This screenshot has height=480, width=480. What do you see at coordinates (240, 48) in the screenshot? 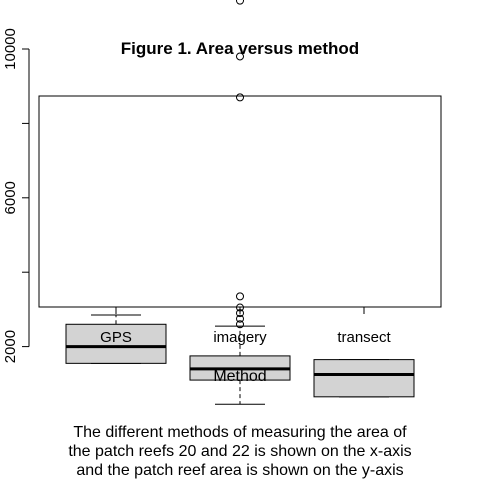
I see `chart-title: Figure 1. Area versus method` at bounding box center [240, 48].